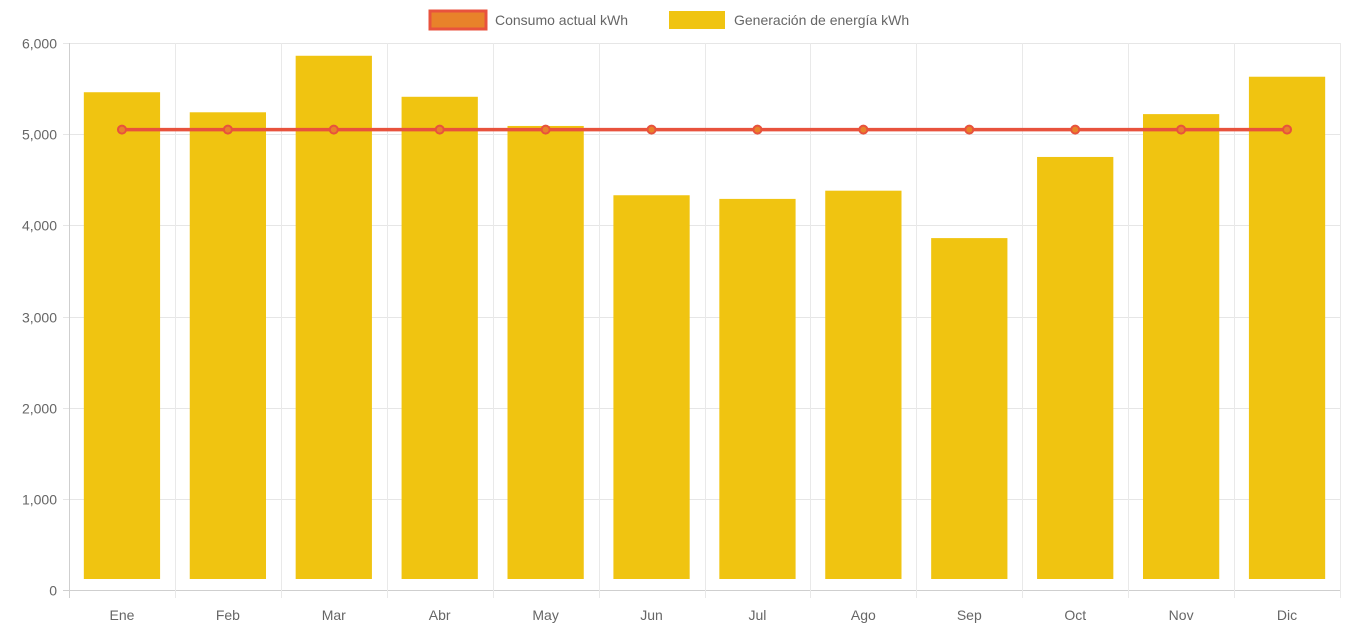  Describe the element at coordinates (458, 20) in the screenshot. I see `legend-swatch-consumo` at that location.